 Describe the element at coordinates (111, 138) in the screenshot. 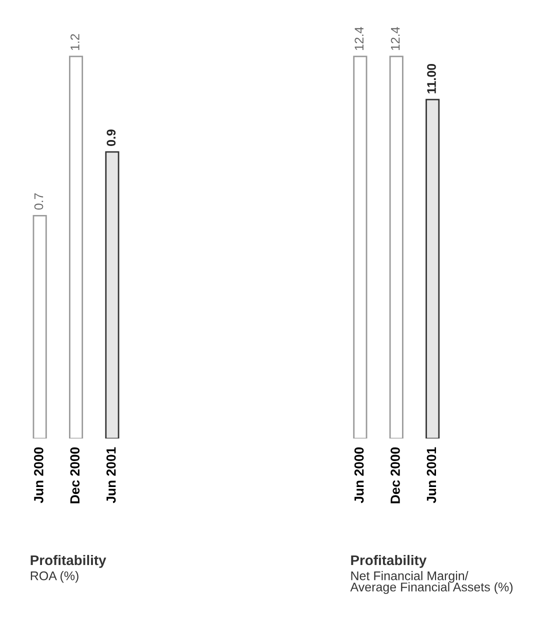

I see `data-label: 0.9` at that location.